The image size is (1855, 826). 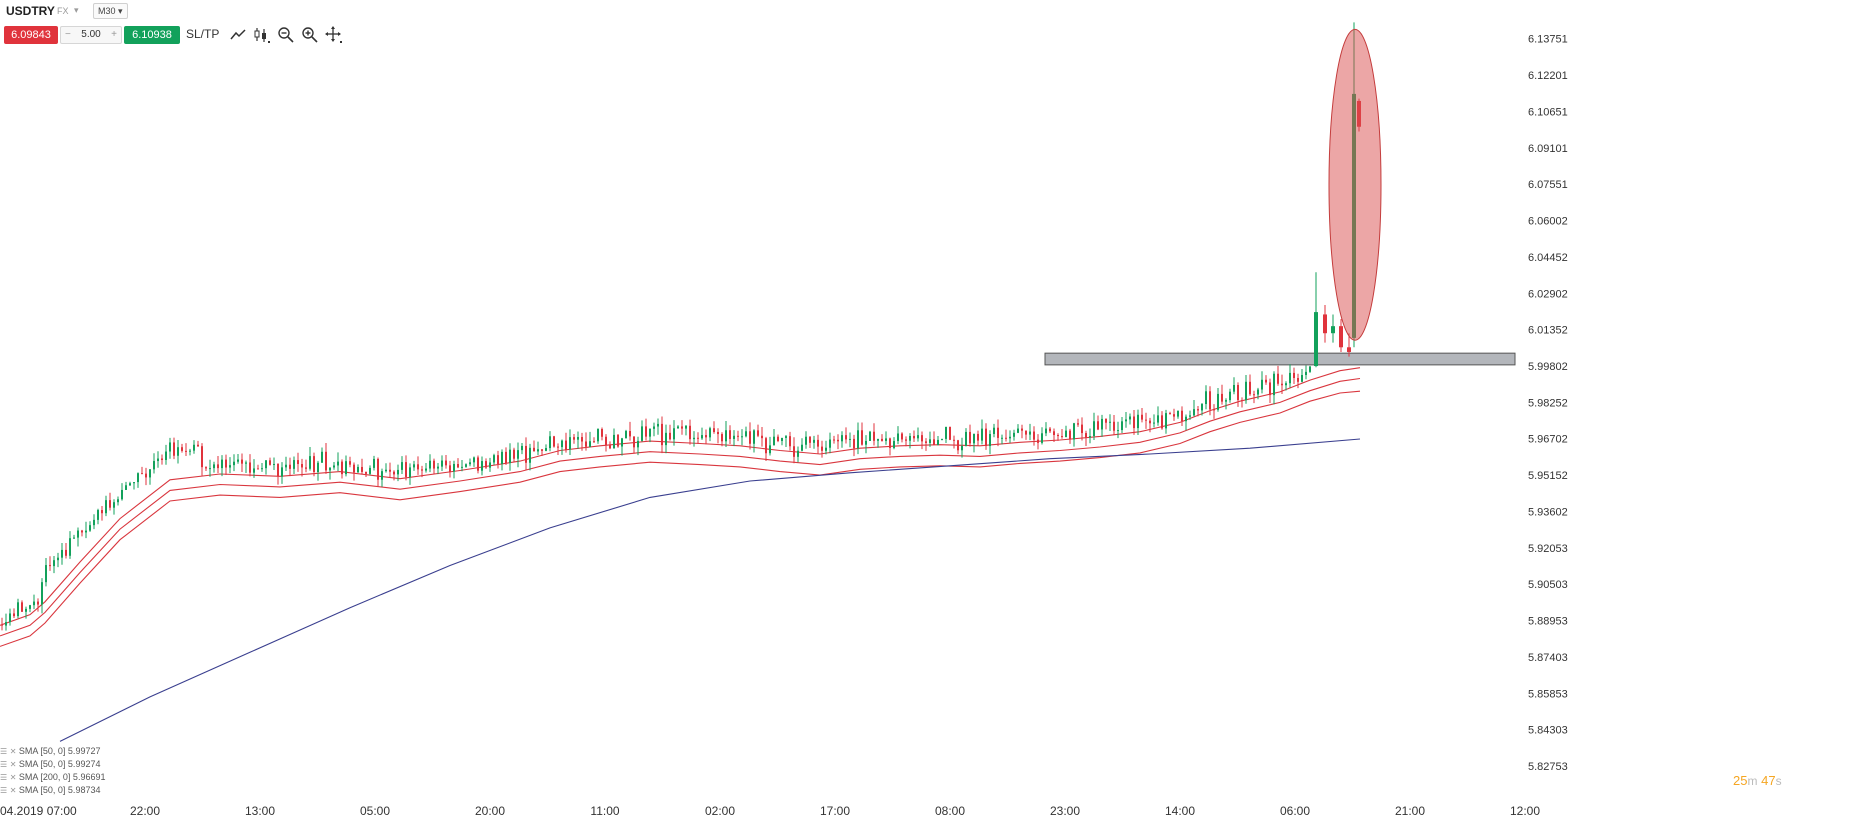 I want to click on legend-item: ☰ ✕ SMA [50, 0] 5.99727, so click(x=52, y=751).